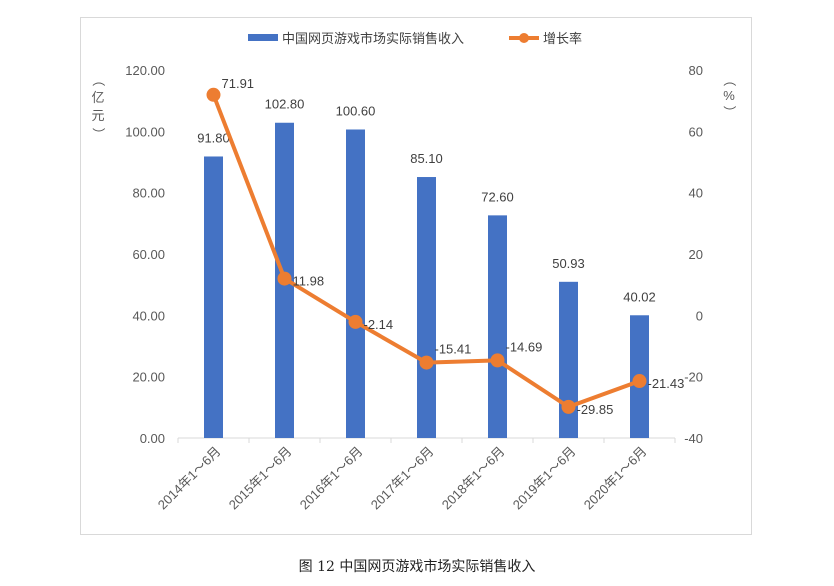  I want to click on left-tick-label: 0.00, so click(152, 438).